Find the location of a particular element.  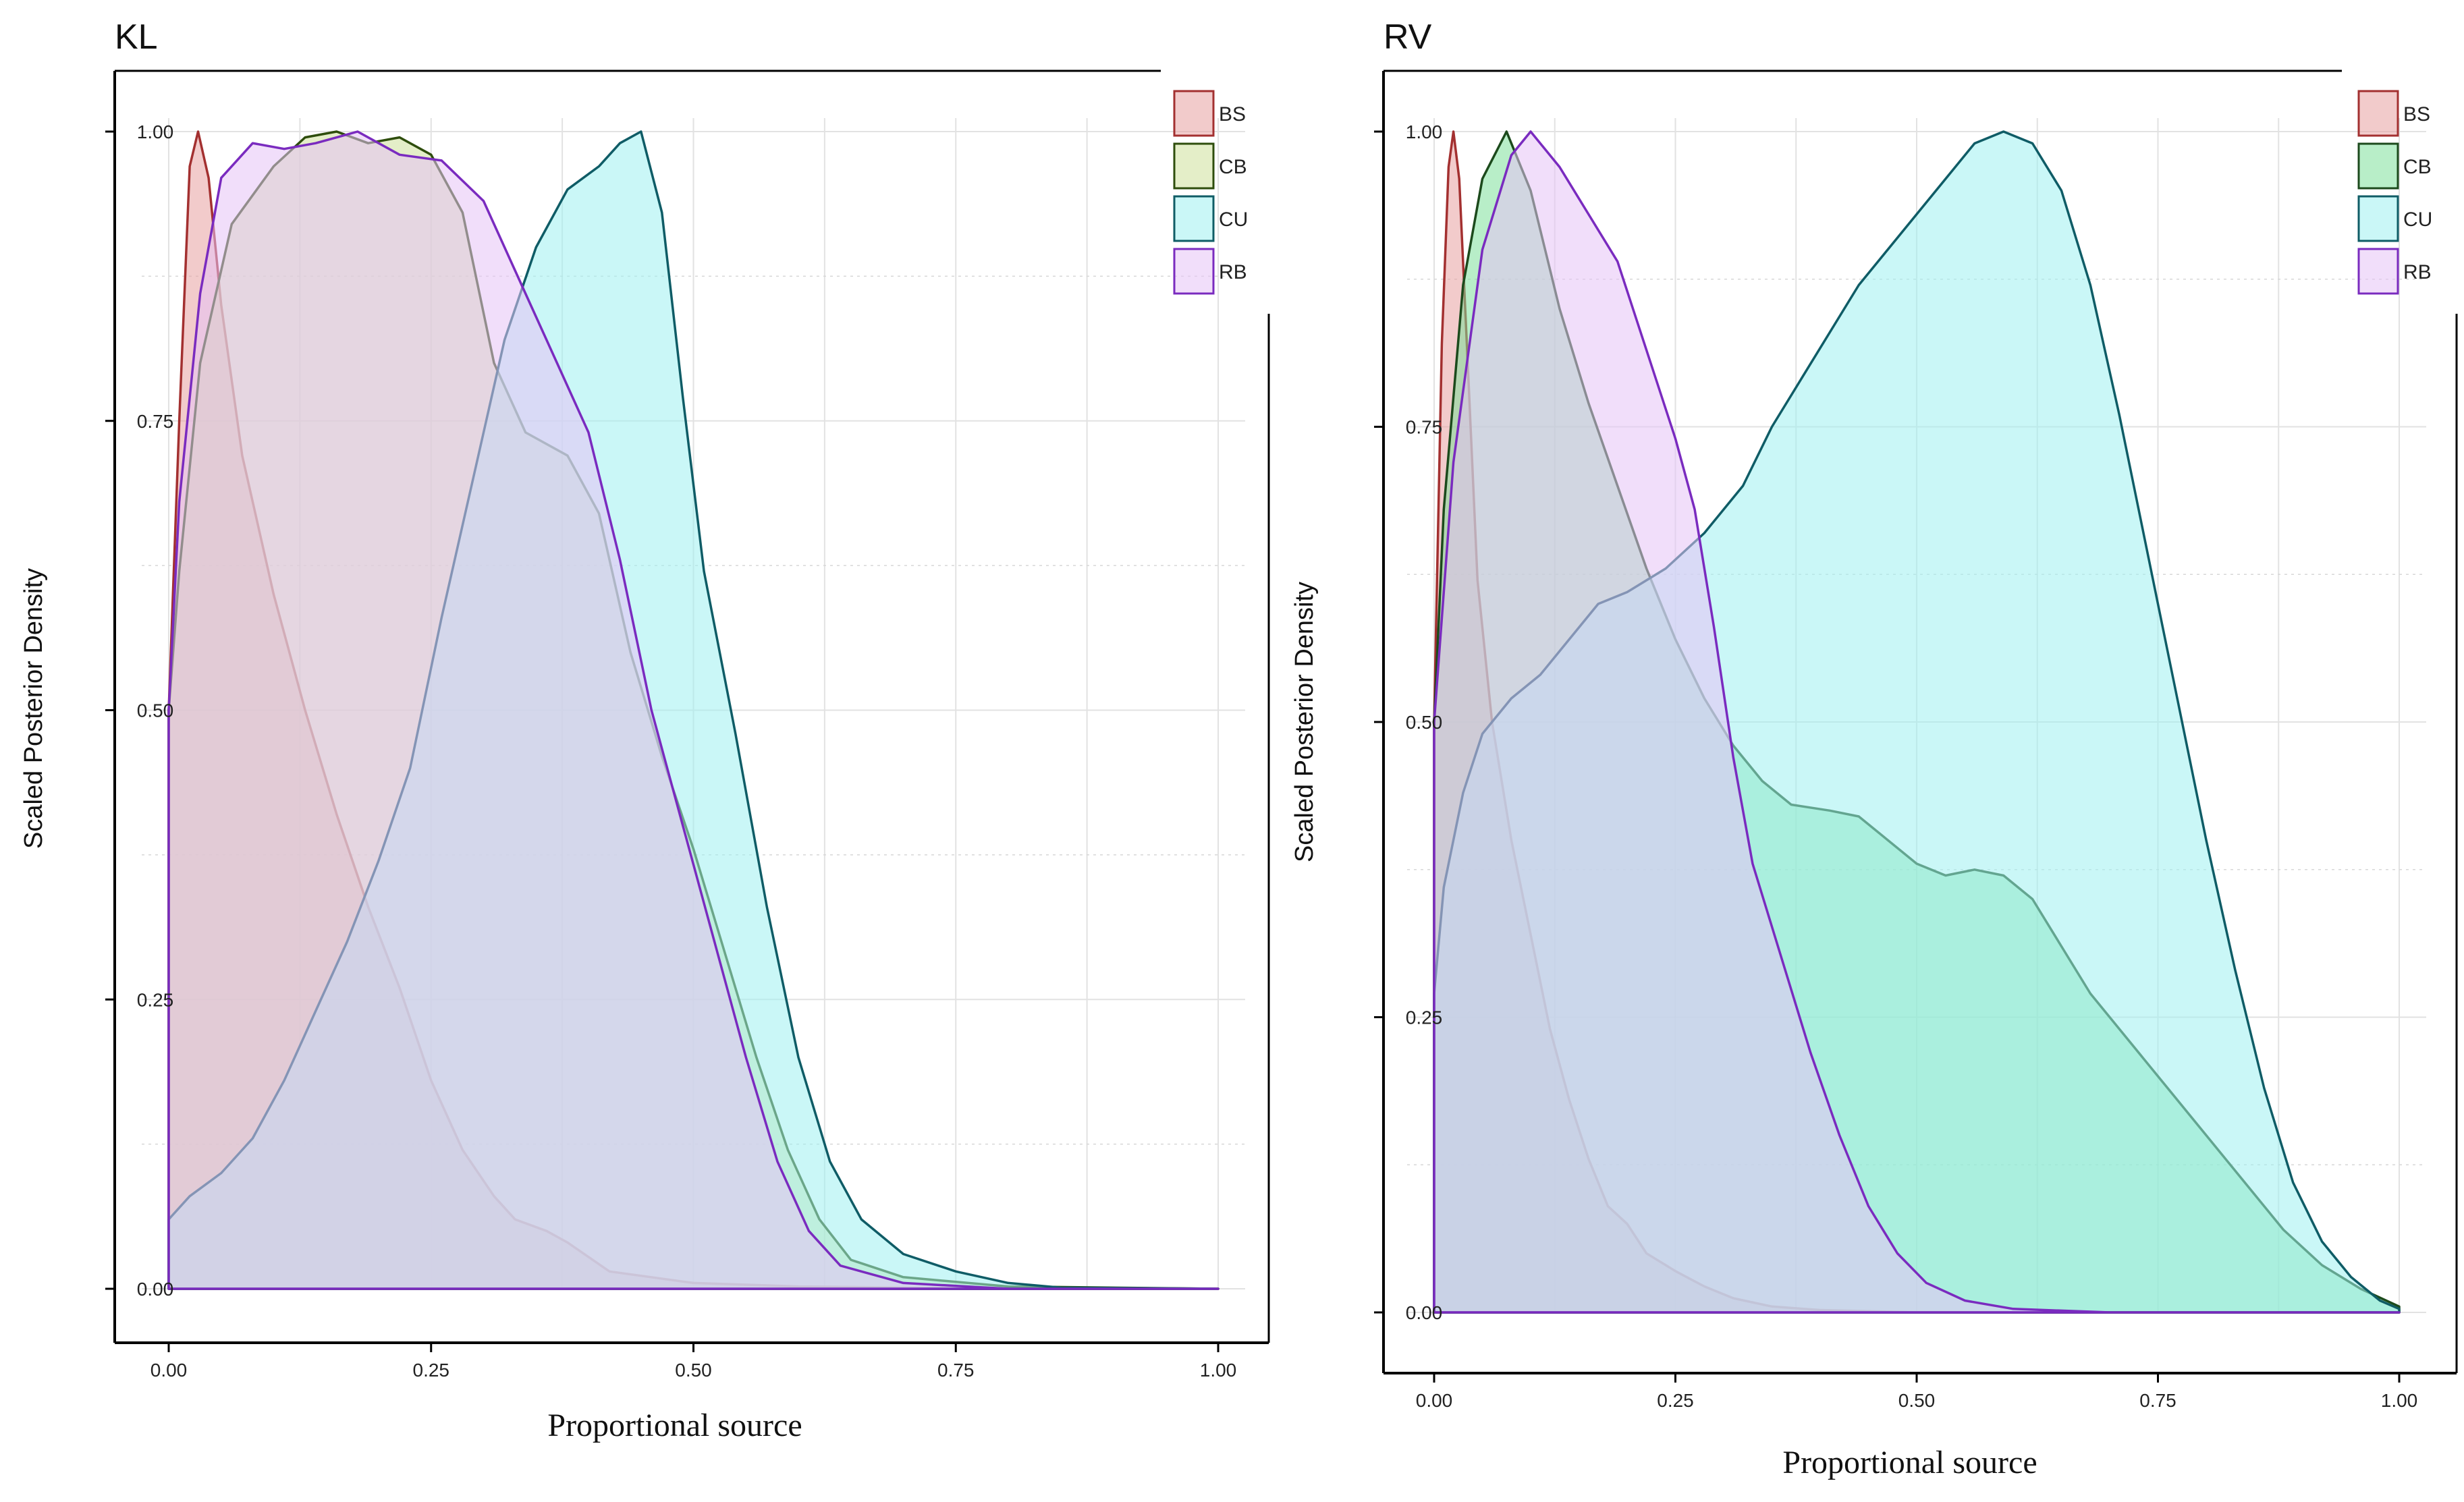

panel-title: KL is located at coordinates (136, 37).